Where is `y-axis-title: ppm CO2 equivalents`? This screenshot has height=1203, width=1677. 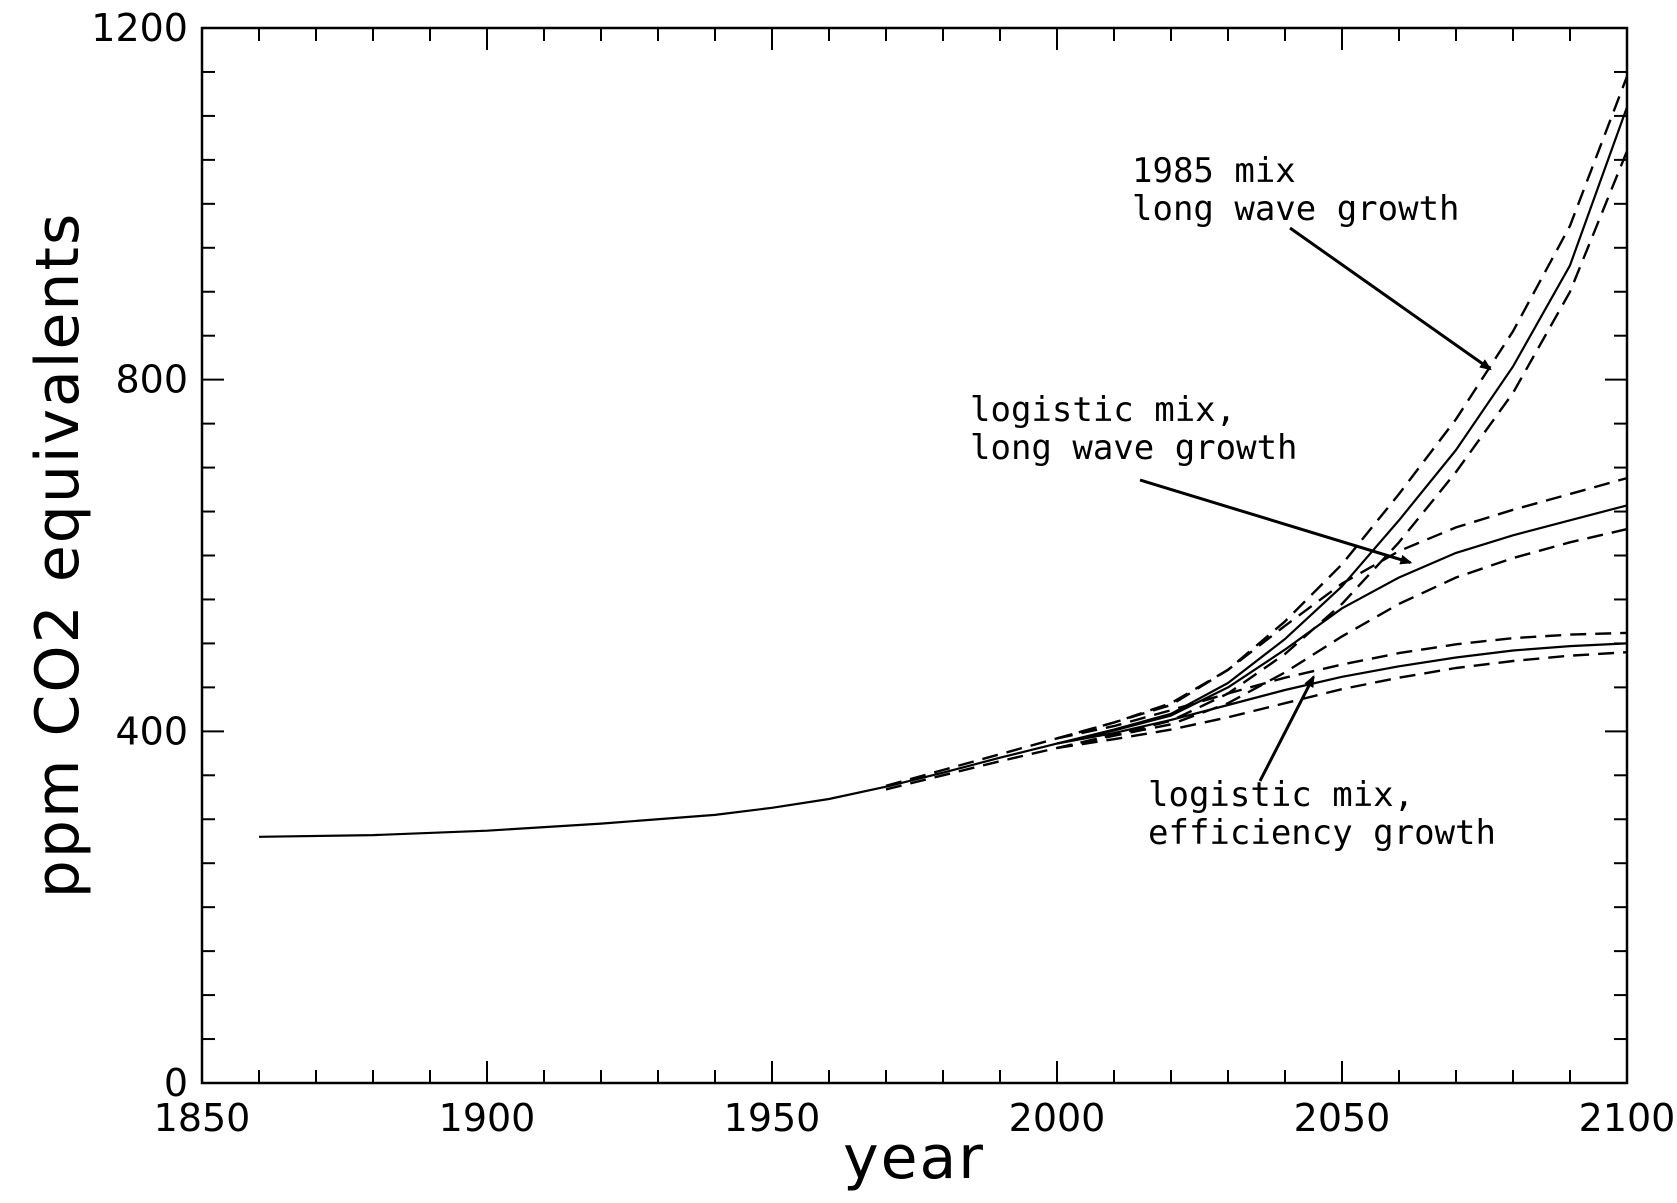 y-axis-title: ppm CO2 equivalents is located at coordinates (58, 555).